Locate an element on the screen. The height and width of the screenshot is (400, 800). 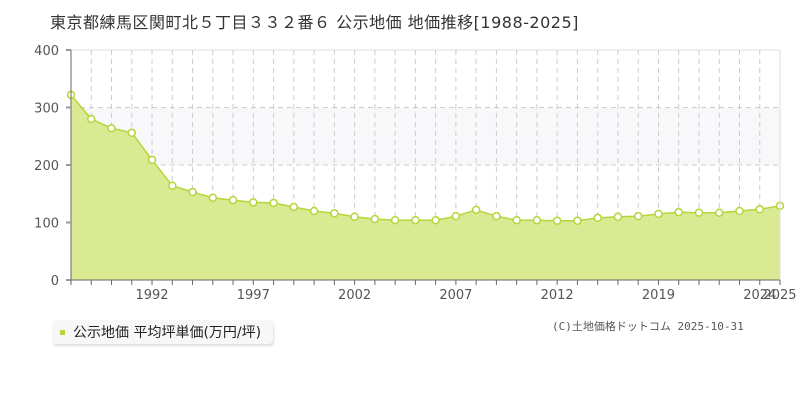
svg-text: 400 is located at coordinates (46, 51).